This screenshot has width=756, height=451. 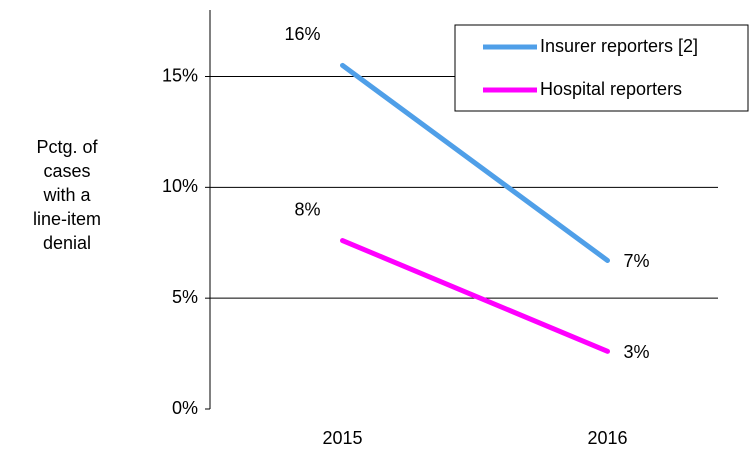 I want to click on y-tick-label: 5%, so click(x=185, y=297).